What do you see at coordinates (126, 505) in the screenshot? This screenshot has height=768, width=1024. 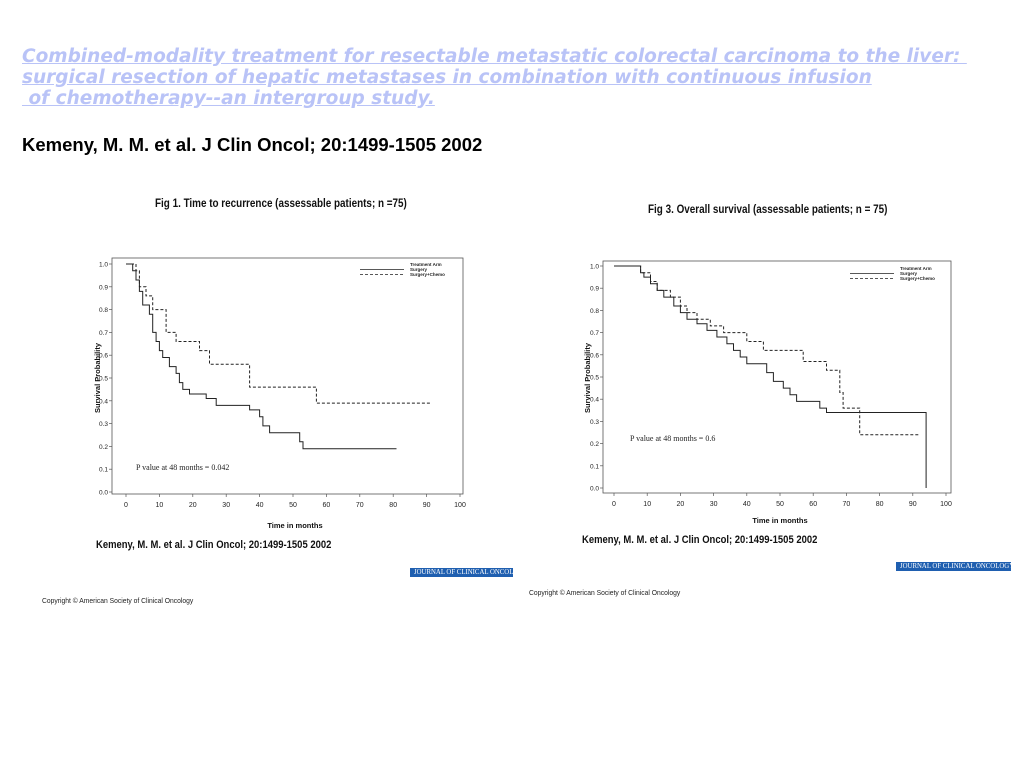 I see `fig1-x-tick-label: 0` at bounding box center [126, 505].